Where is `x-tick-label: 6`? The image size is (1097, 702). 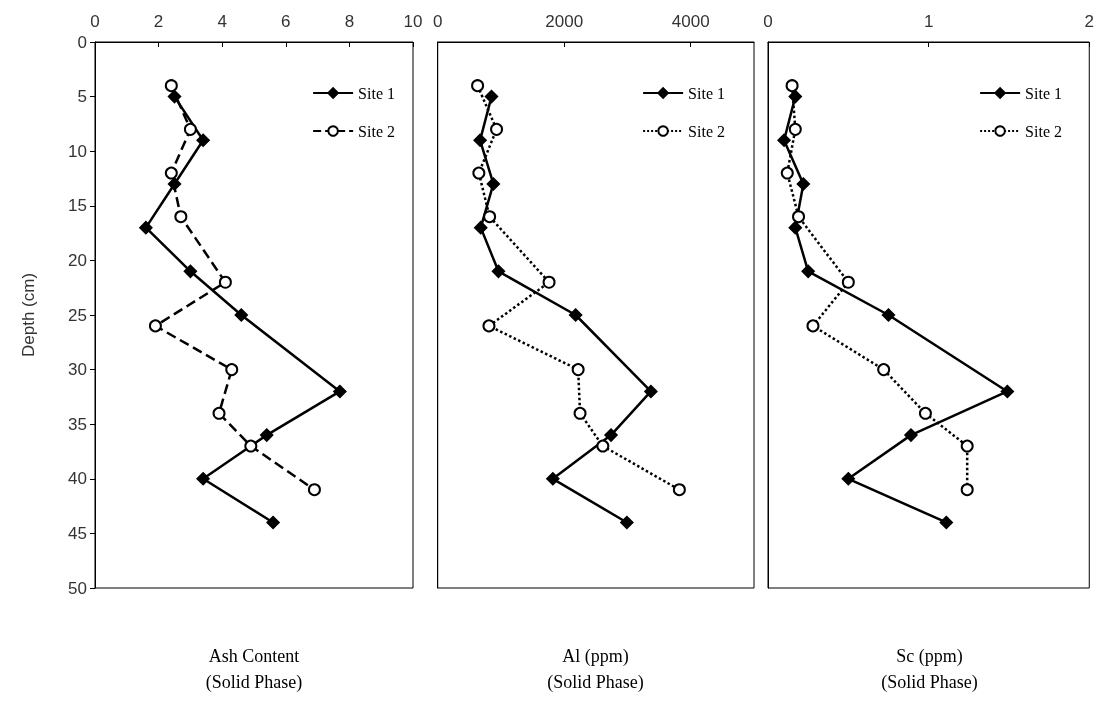
x-tick-label: 6 is located at coordinates (286, 21).